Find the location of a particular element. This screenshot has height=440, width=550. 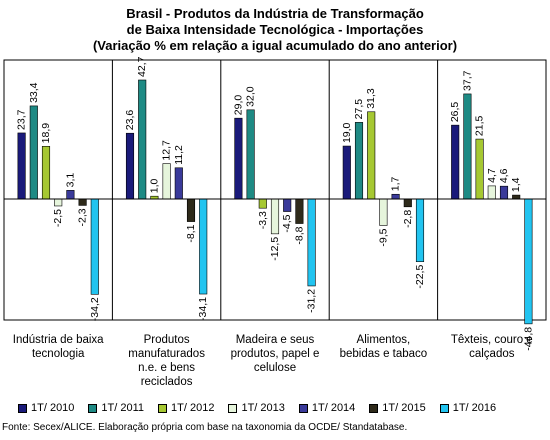

category-label: reciclados is located at coordinates (167, 382).